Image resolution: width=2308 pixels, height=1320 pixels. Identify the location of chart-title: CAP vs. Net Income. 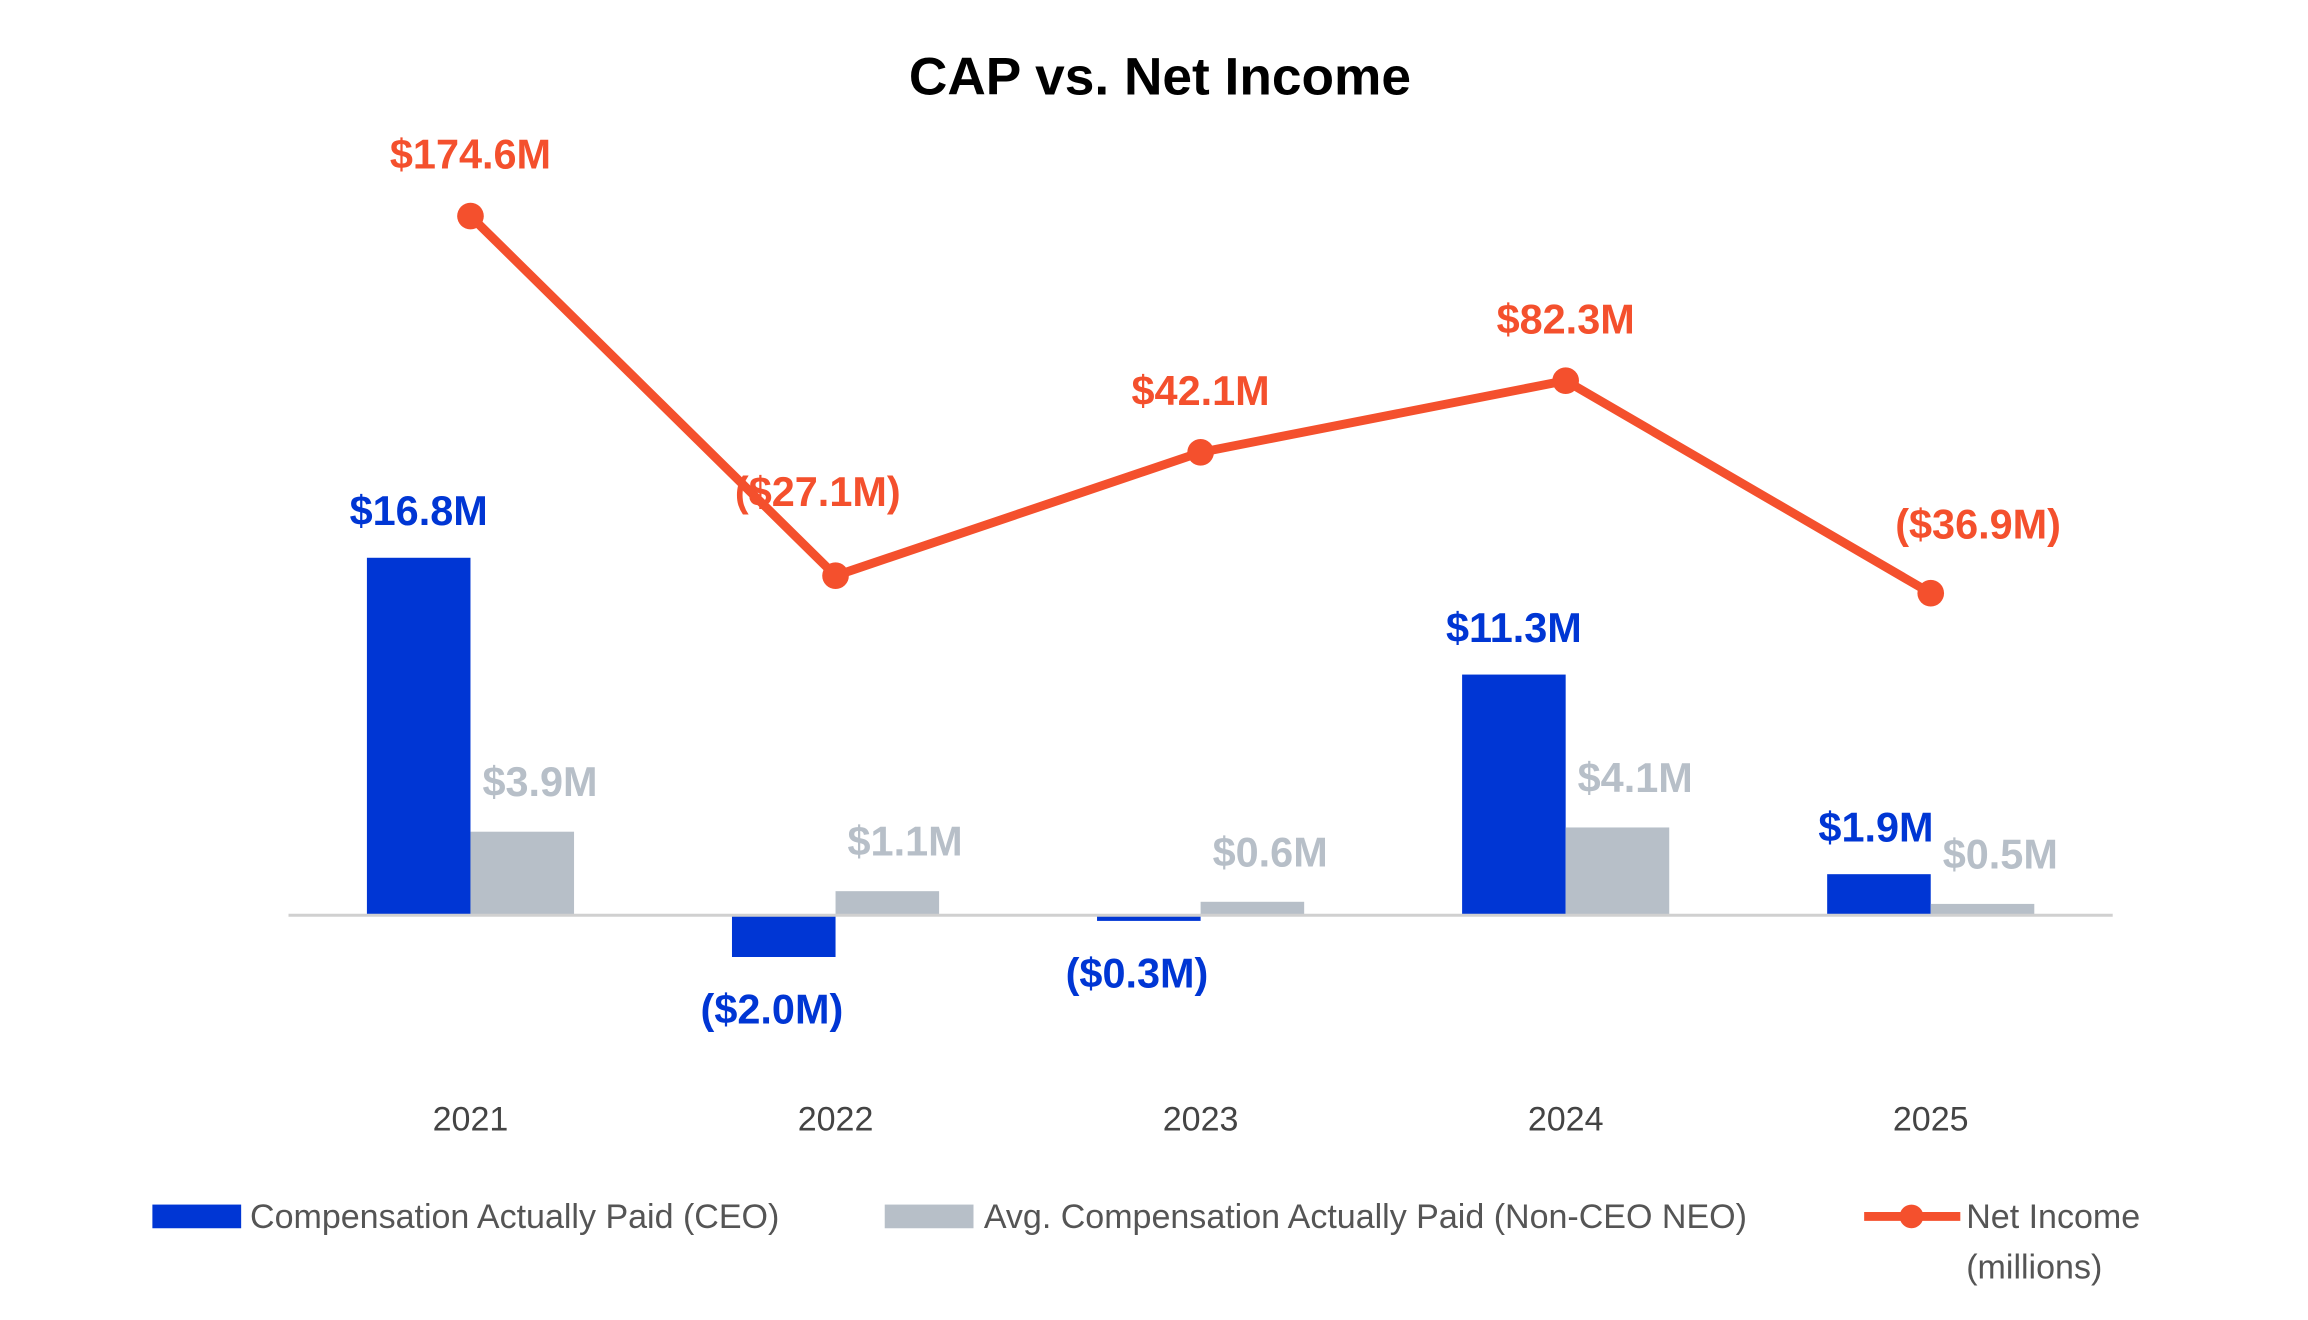
(1160, 77).